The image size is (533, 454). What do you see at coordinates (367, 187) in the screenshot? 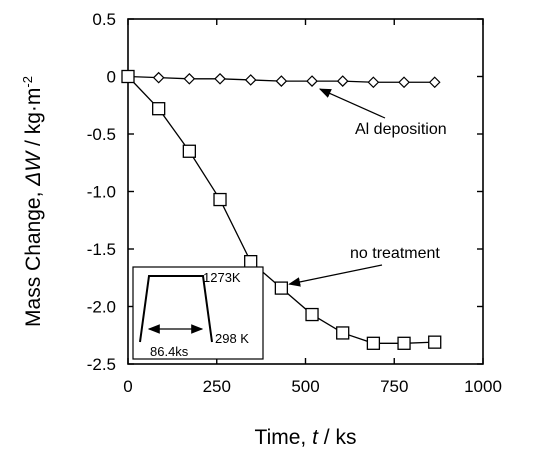
I see `annotations: Al deposition no treatment` at bounding box center [367, 187].